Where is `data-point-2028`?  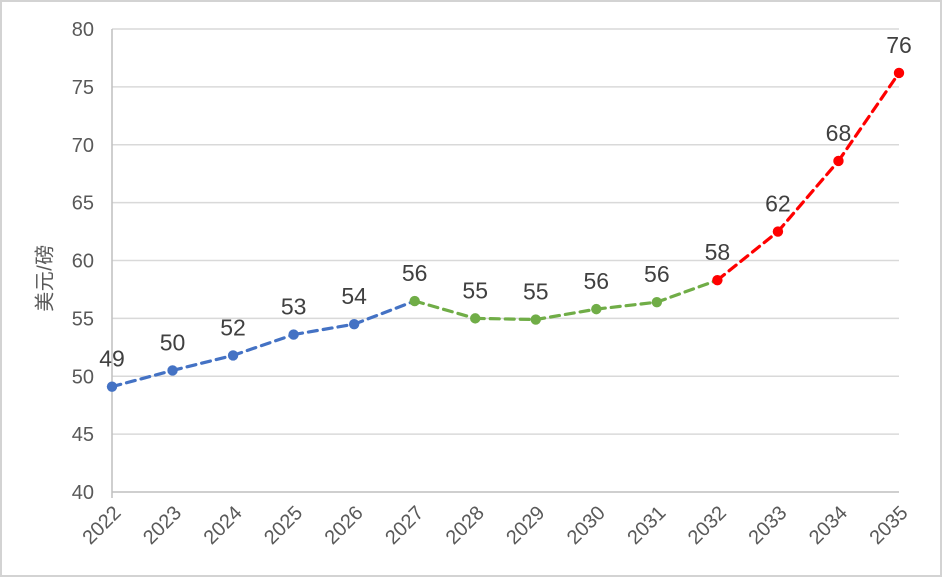
data-point-2028 is located at coordinates (475, 318).